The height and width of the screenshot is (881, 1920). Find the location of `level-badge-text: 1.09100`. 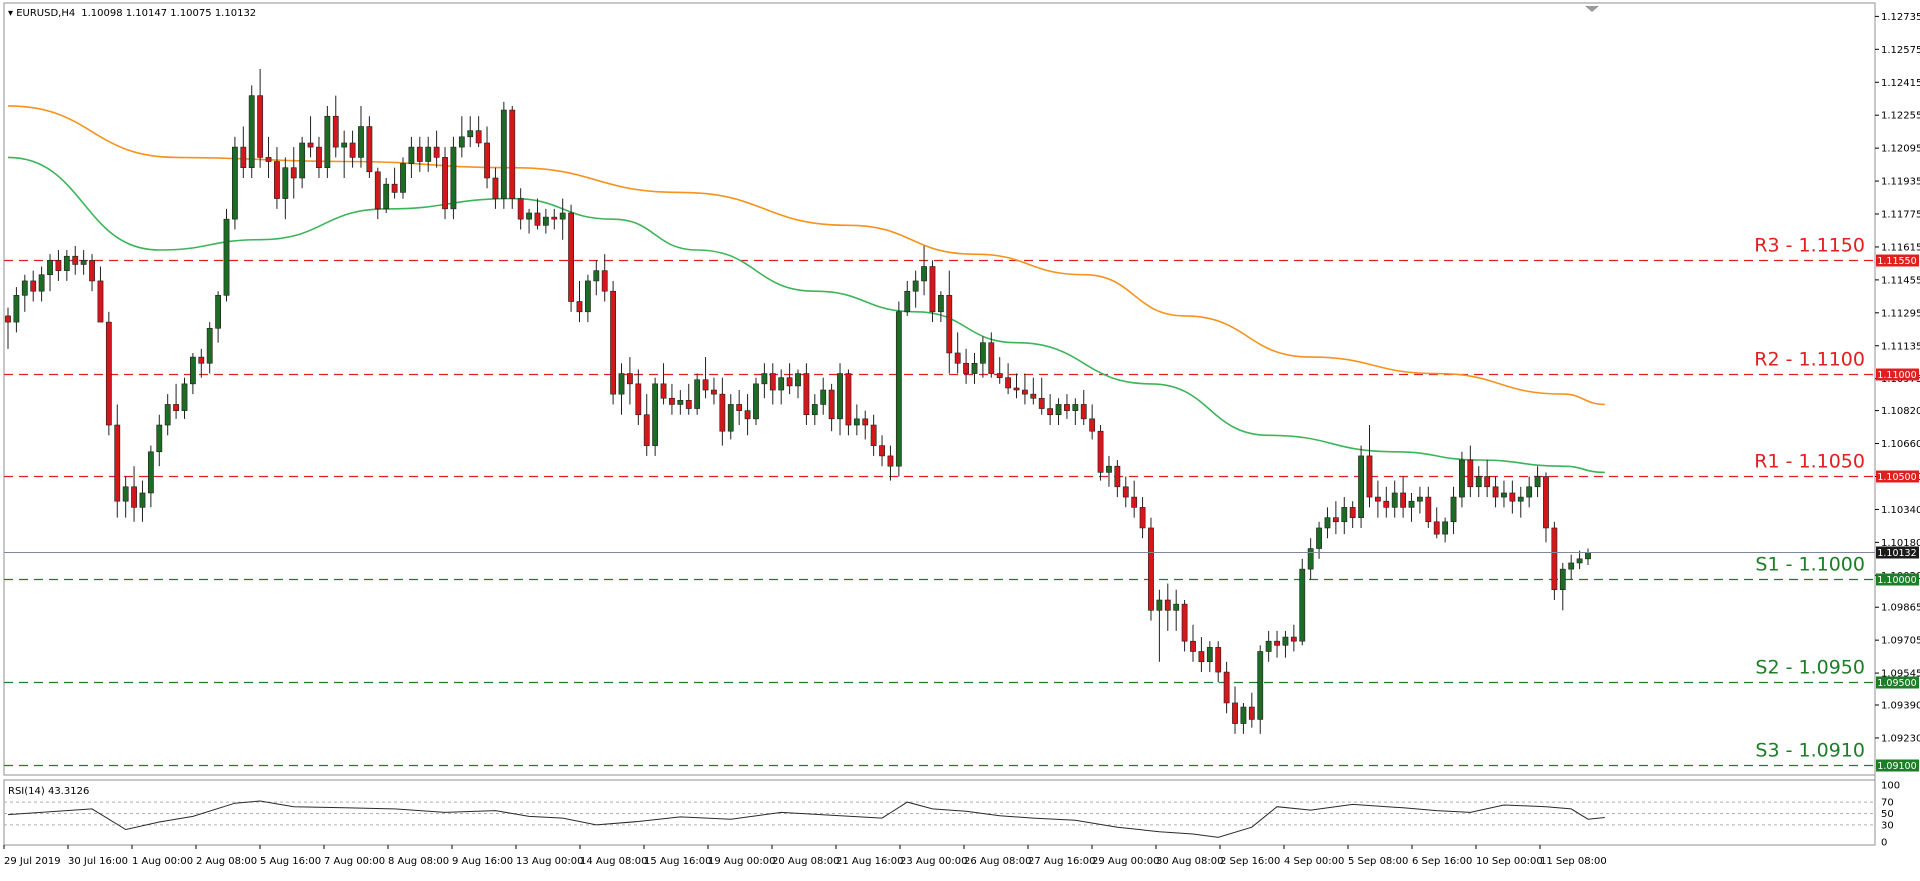

level-badge-text: 1.09100 is located at coordinates (1896, 766).